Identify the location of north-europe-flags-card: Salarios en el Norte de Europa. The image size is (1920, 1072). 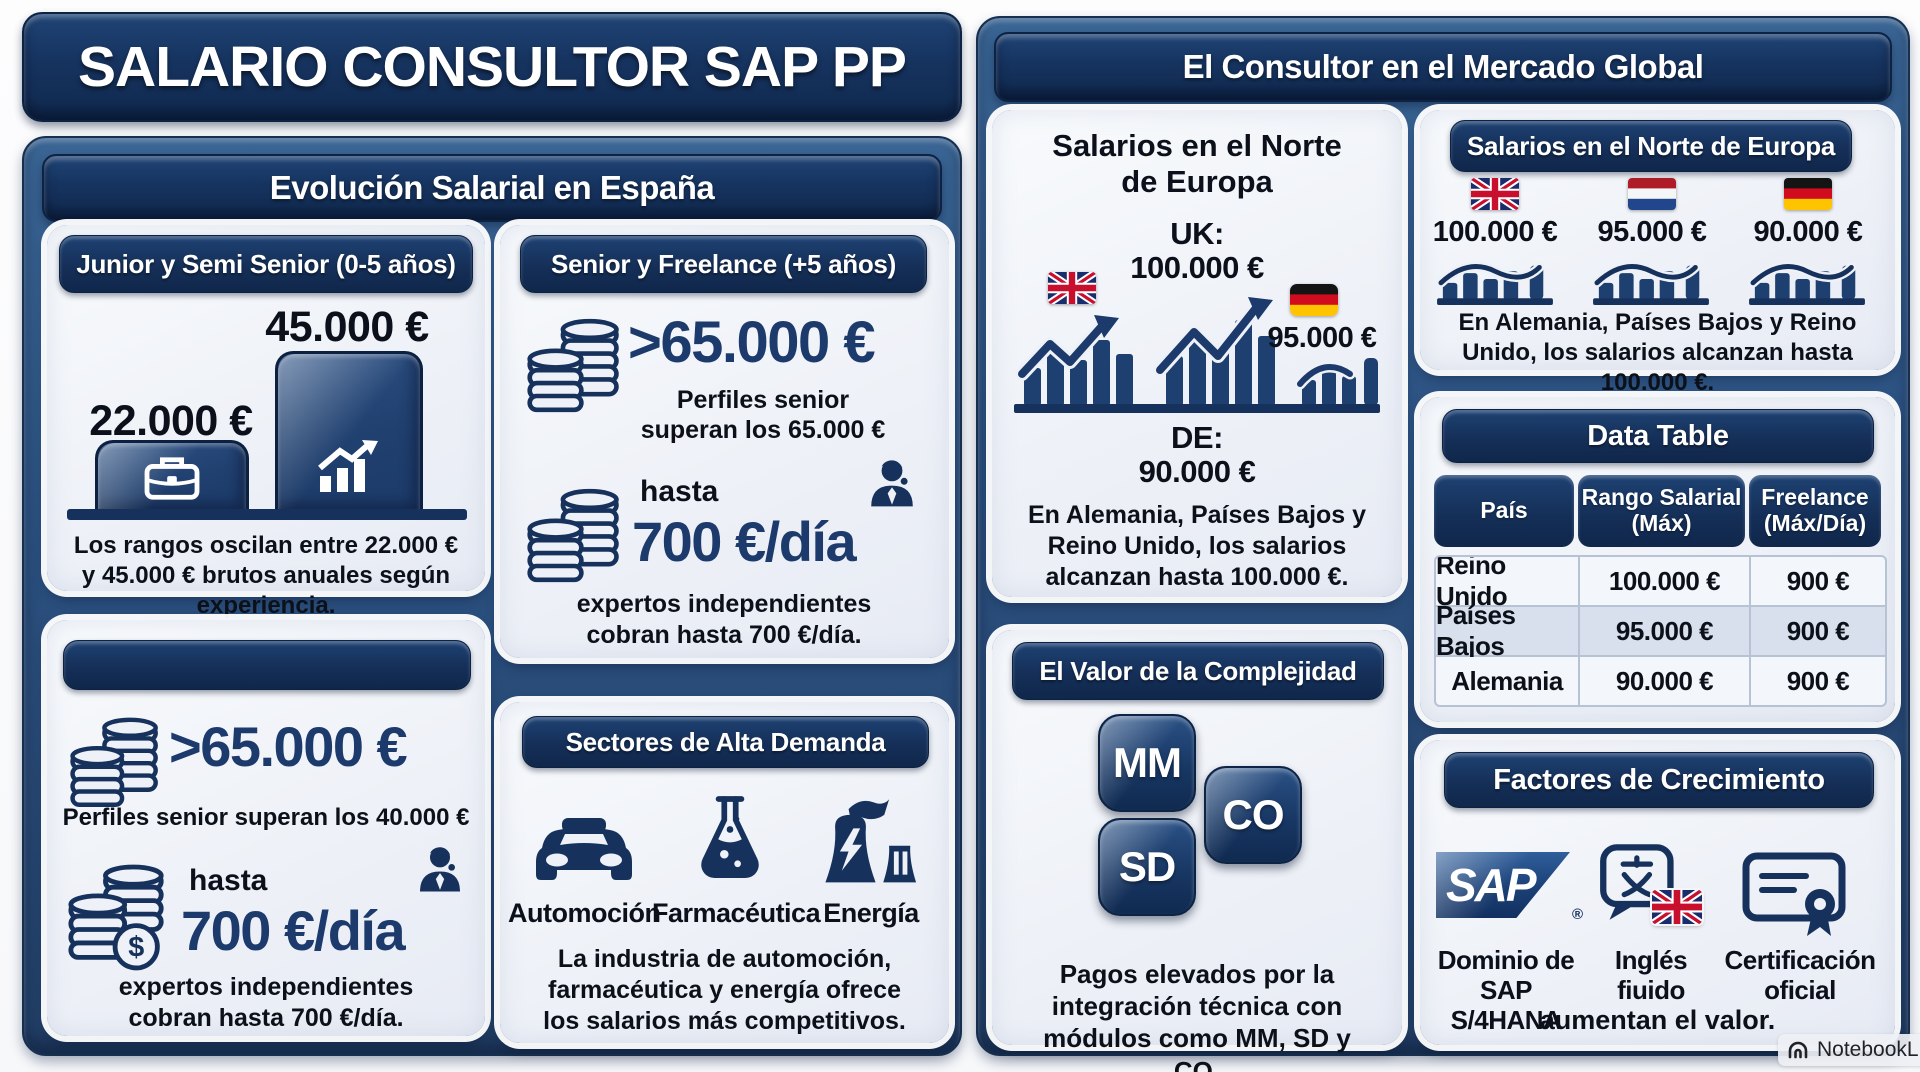
(1657, 253).